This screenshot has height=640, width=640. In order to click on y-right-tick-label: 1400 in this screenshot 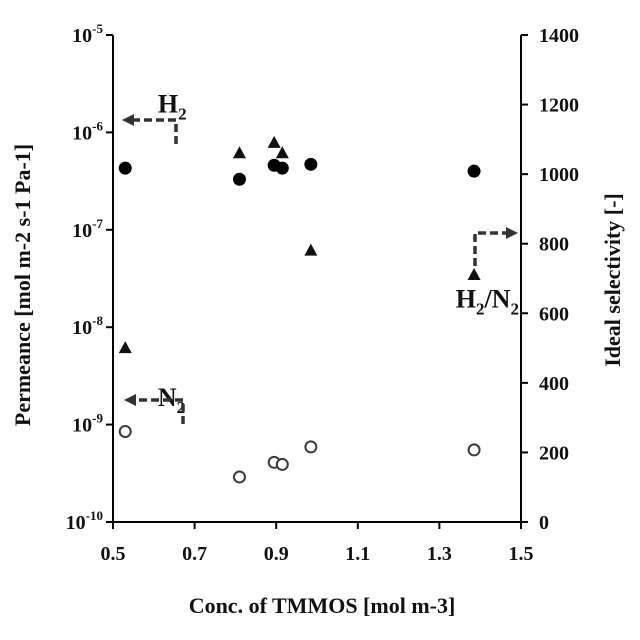, I will do `click(559, 36)`.